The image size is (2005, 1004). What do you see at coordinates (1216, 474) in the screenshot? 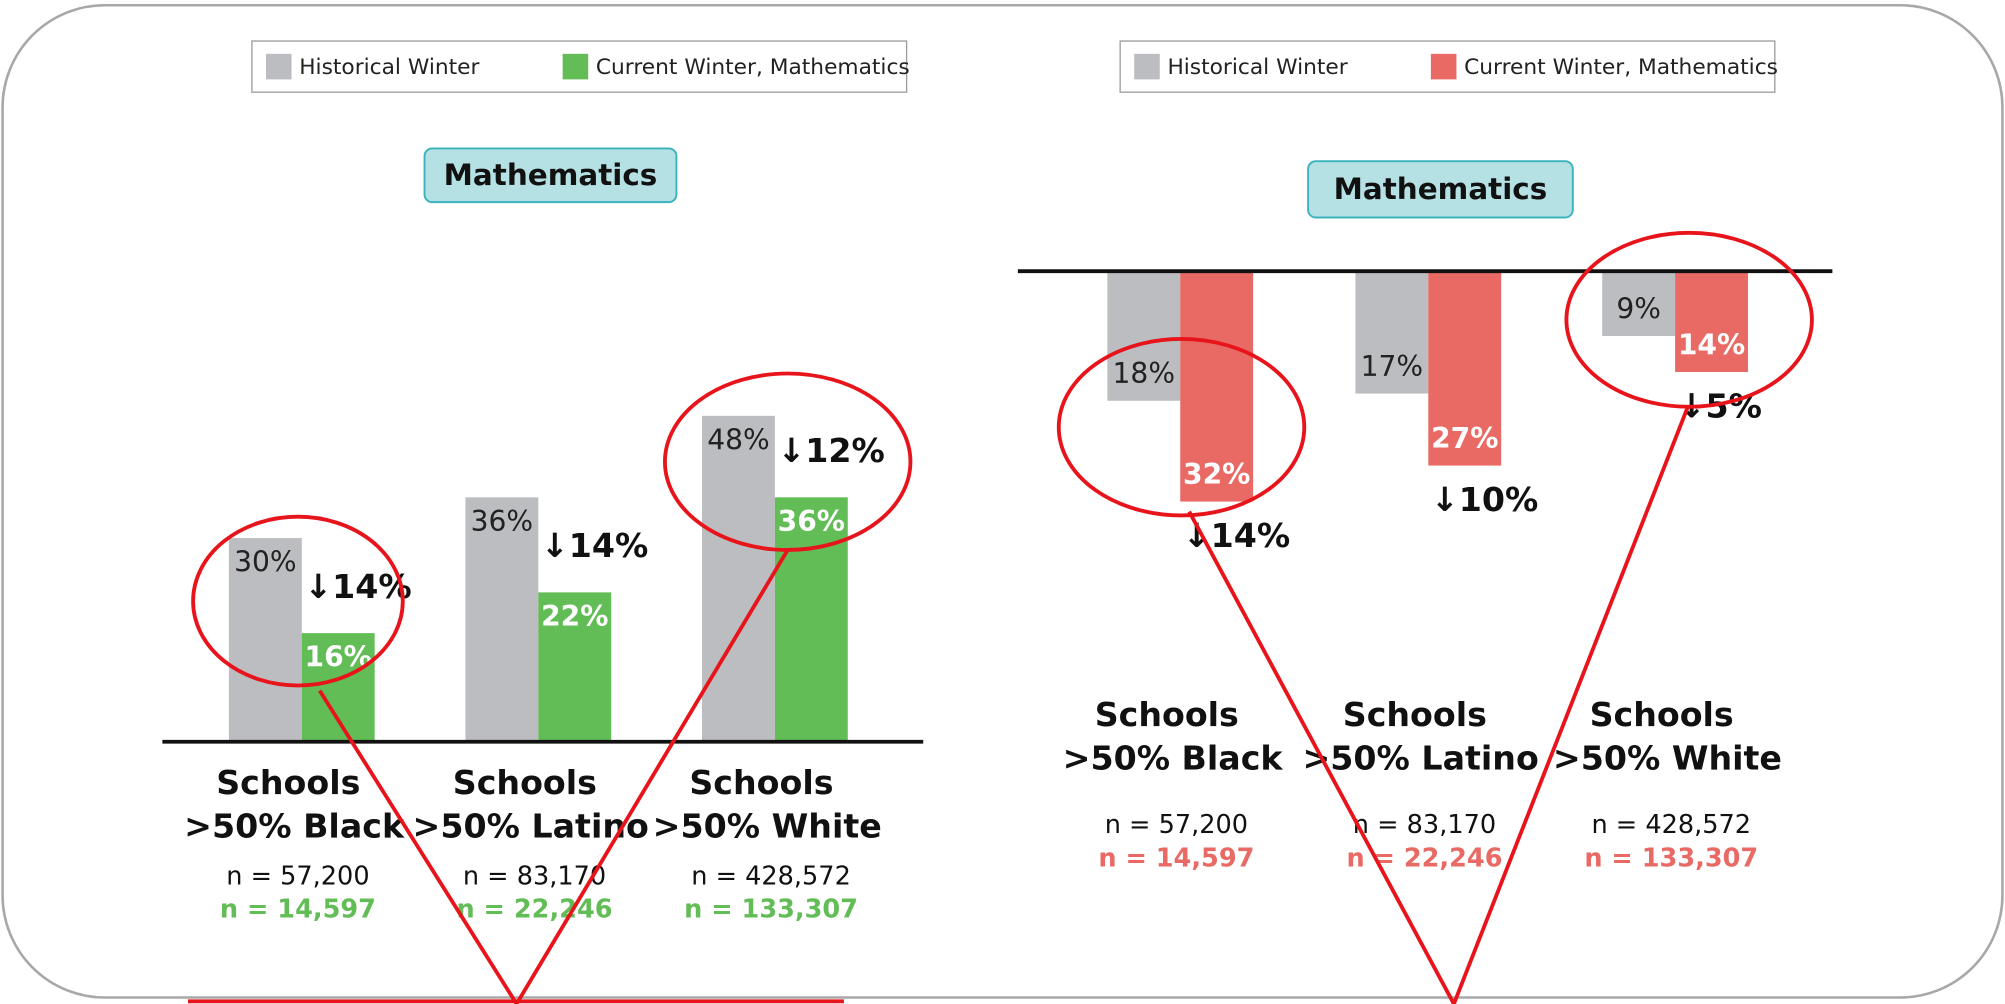
I see `value-label: 32%` at bounding box center [1216, 474].